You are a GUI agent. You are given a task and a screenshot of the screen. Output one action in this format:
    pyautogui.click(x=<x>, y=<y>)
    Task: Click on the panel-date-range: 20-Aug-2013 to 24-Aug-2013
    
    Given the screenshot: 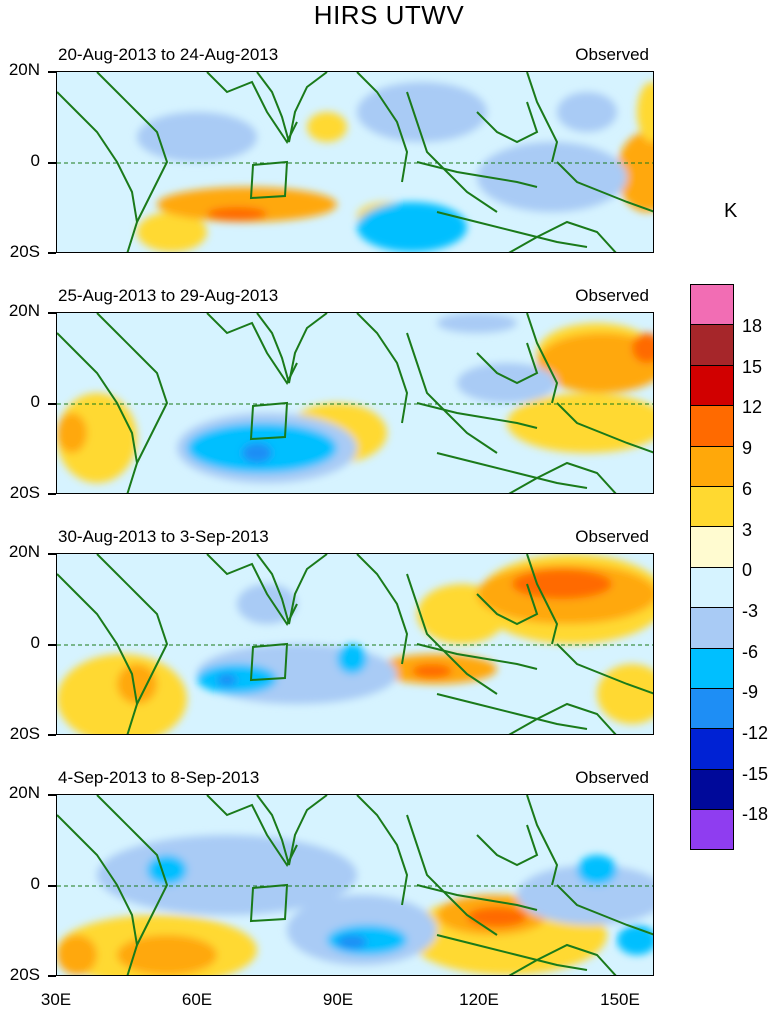 What is the action you would take?
    pyautogui.click(x=168, y=54)
    